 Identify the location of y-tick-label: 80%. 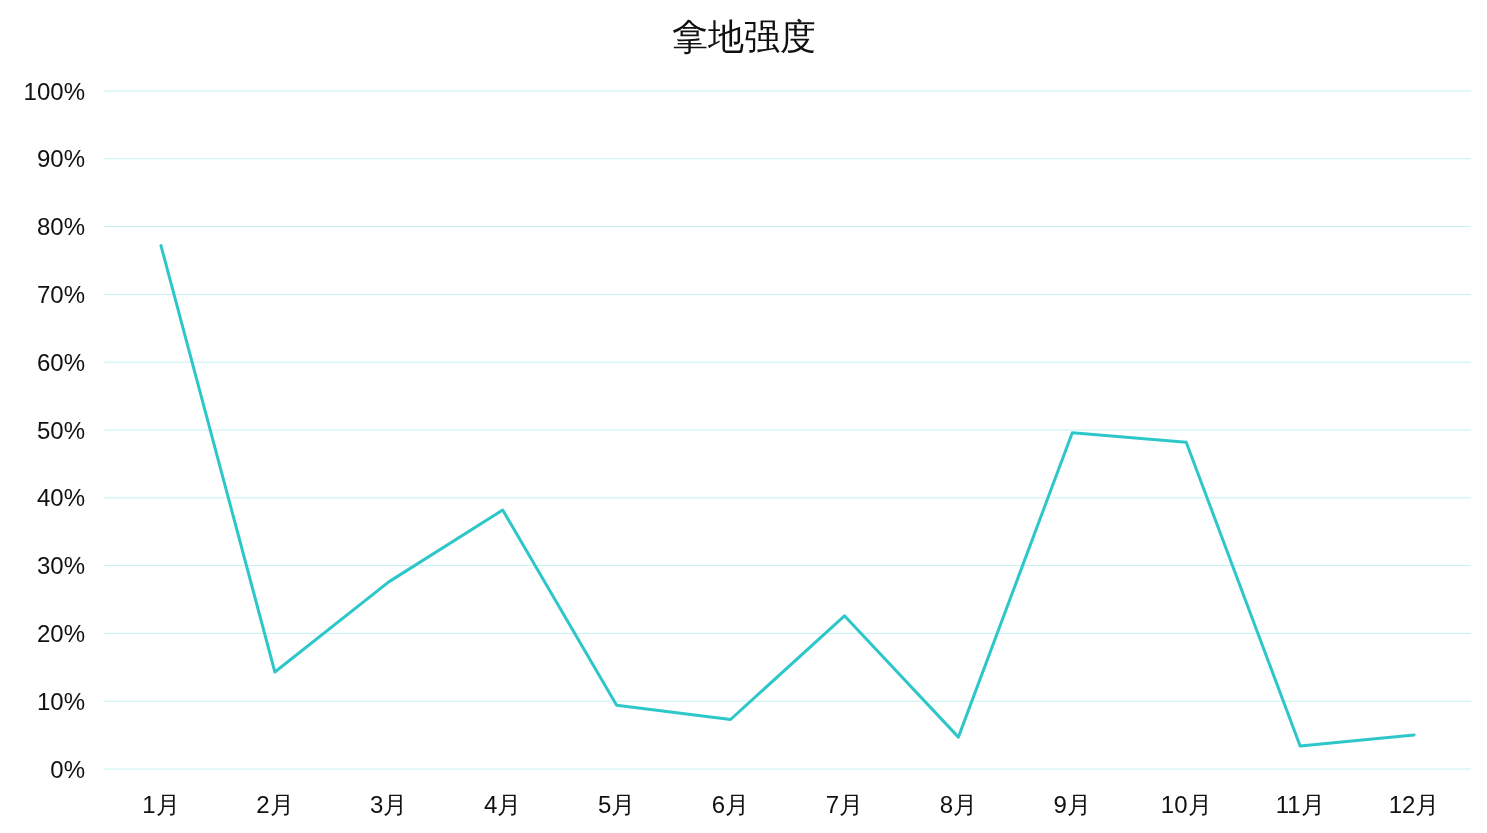
(60, 227).